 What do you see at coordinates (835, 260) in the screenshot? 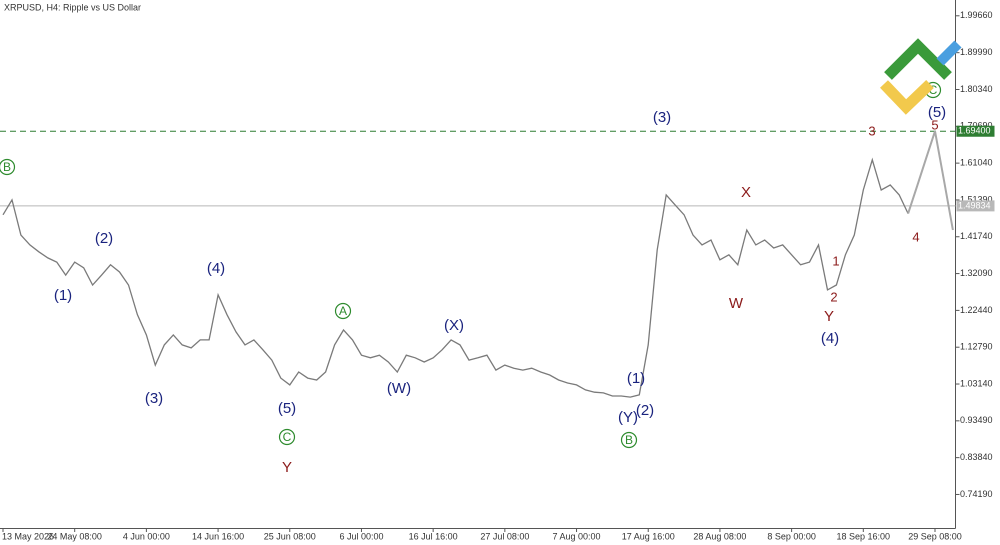
I see `wave-label: 1` at bounding box center [835, 260].